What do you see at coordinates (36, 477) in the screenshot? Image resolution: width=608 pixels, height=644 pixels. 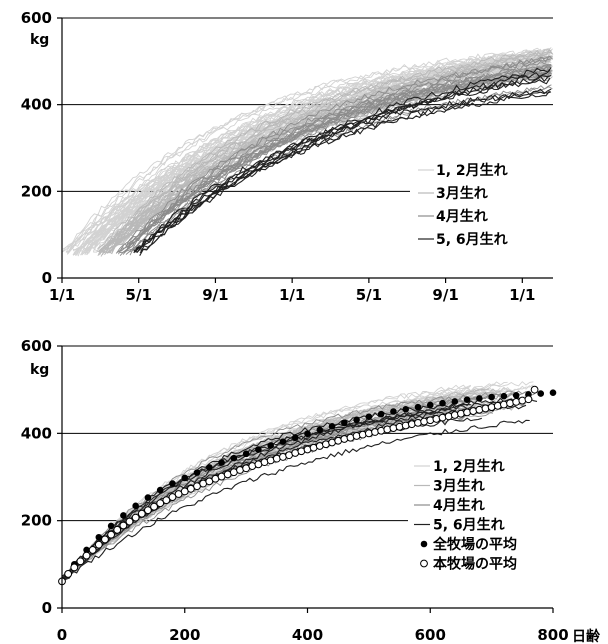 I see `bottom-y-tick-labels: 0 200 400 600` at bounding box center [36, 477].